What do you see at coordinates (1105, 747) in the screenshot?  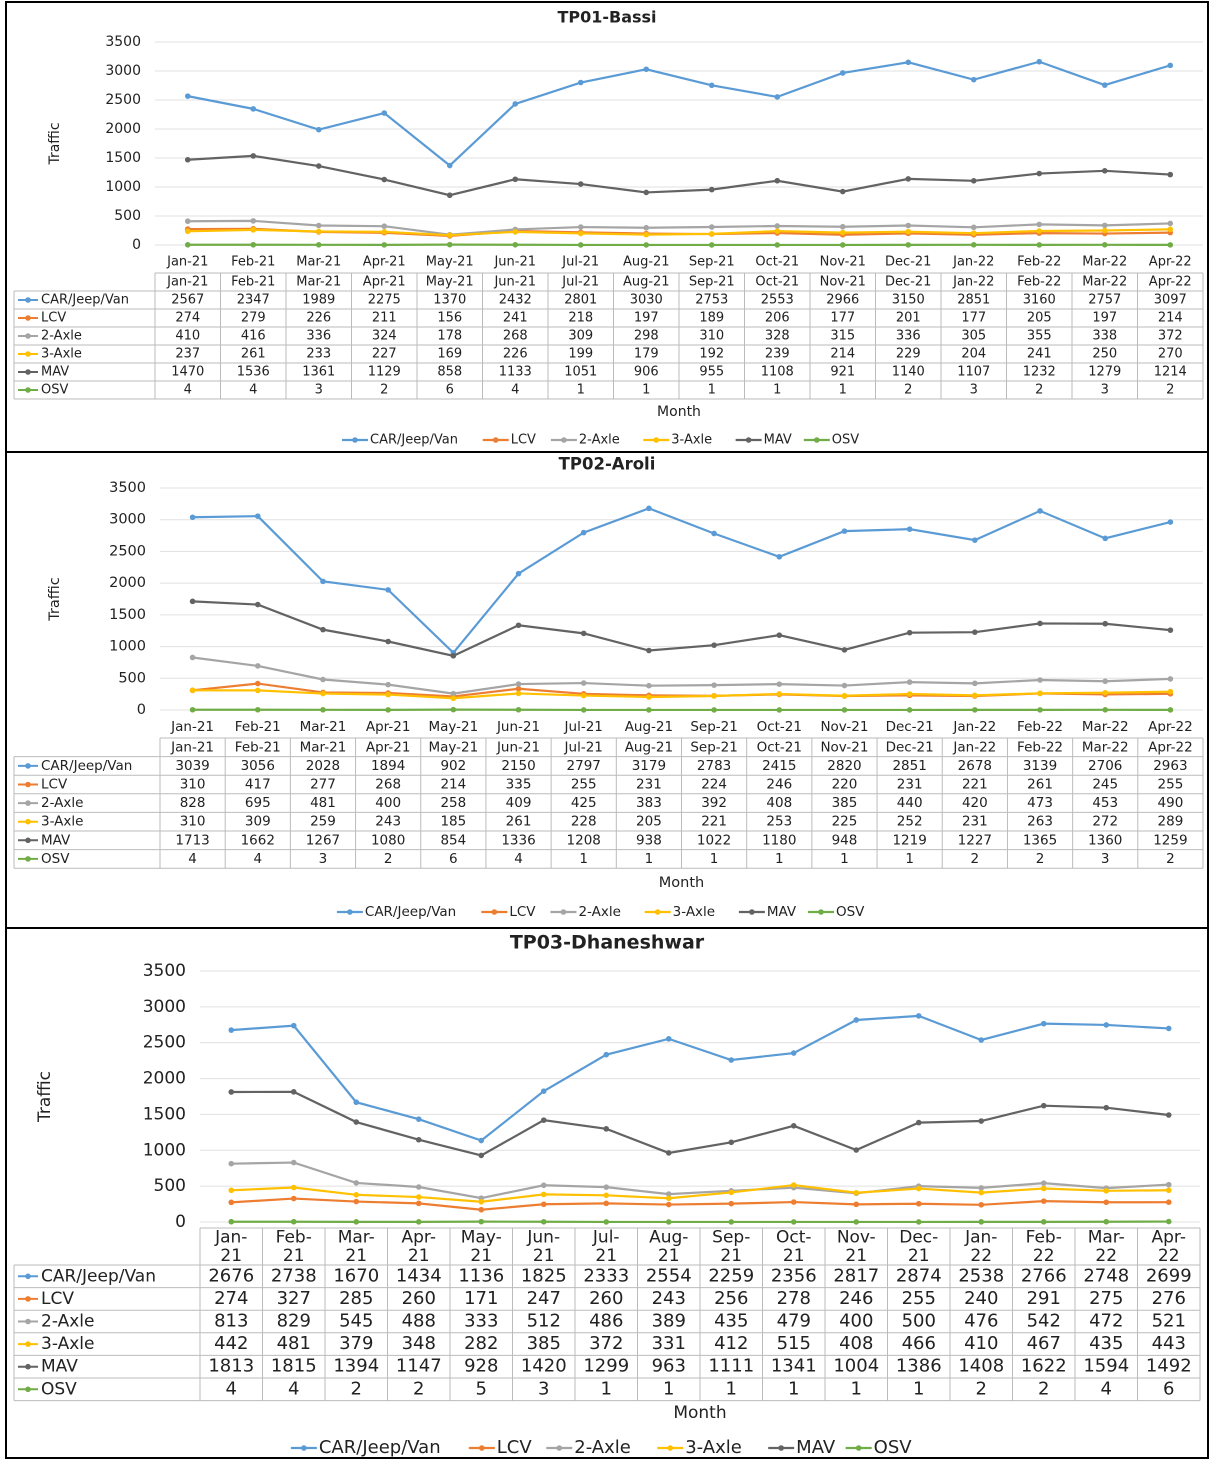 I see `table-header: Mar-22` at bounding box center [1105, 747].